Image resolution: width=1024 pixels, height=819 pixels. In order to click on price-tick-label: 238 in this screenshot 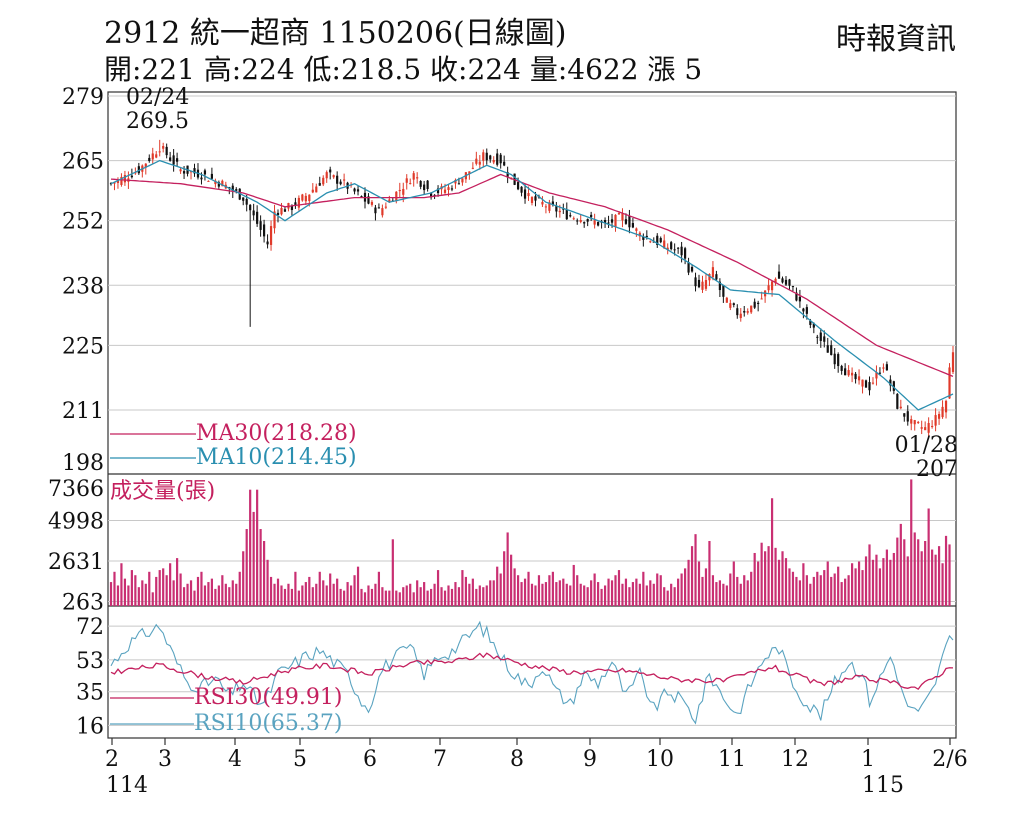, I will do `click(83, 286)`.